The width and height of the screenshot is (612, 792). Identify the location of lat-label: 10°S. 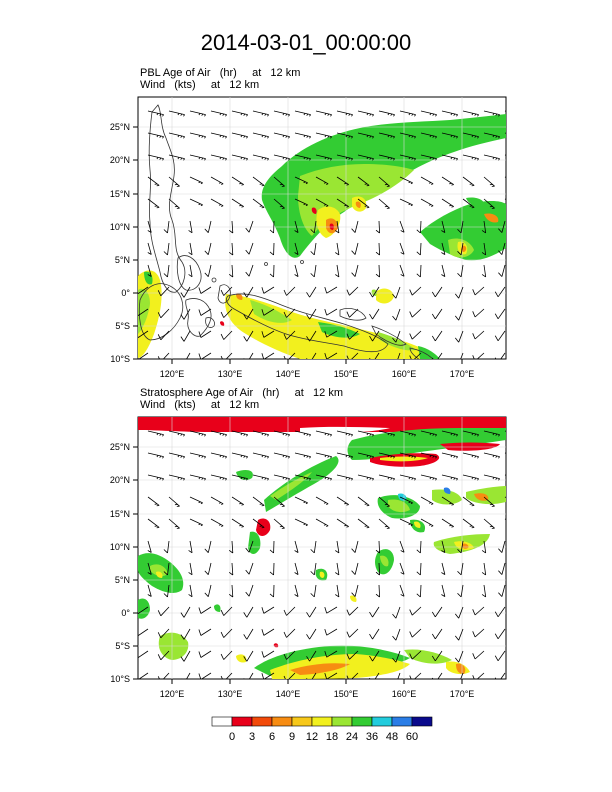
(120, 359).